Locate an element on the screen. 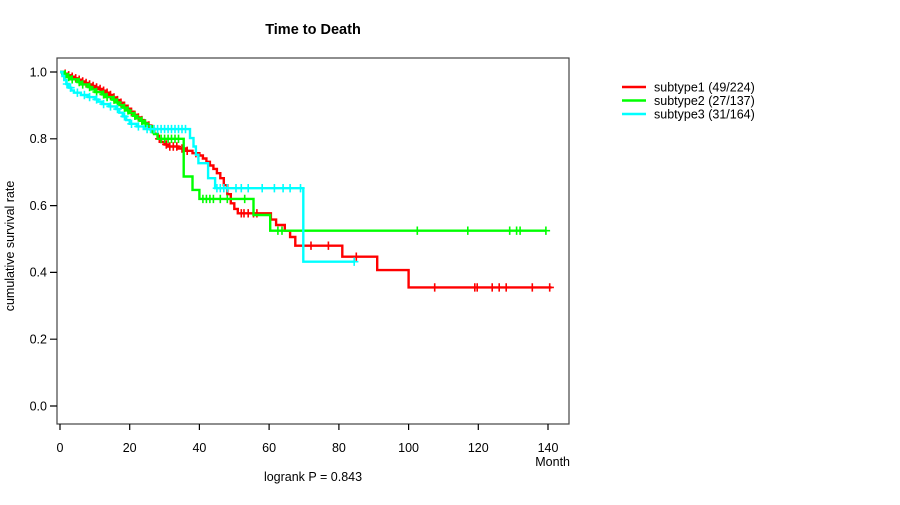 The image size is (900, 505). y-tick-label-0.2: 0.2 is located at coordinates (38, 340).